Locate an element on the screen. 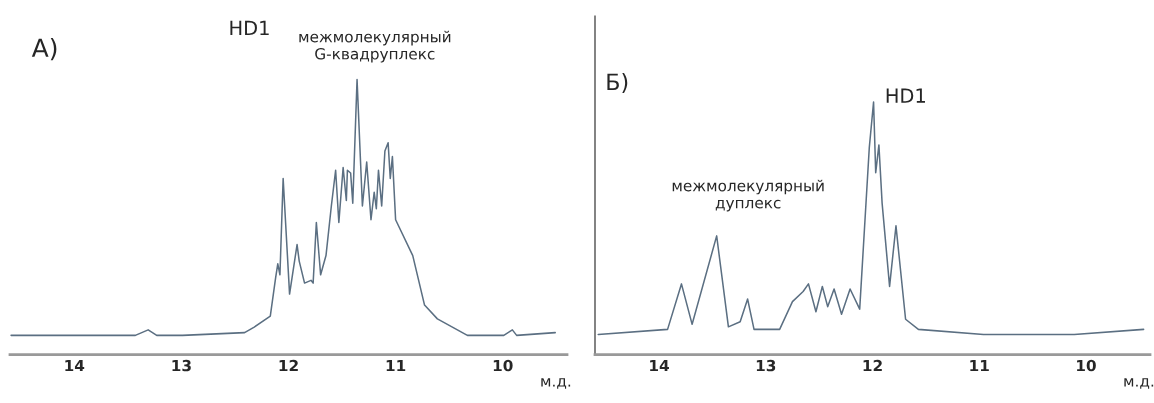  text: межмолекулярный G-квадруплекс is located at coordinates (375, 46).